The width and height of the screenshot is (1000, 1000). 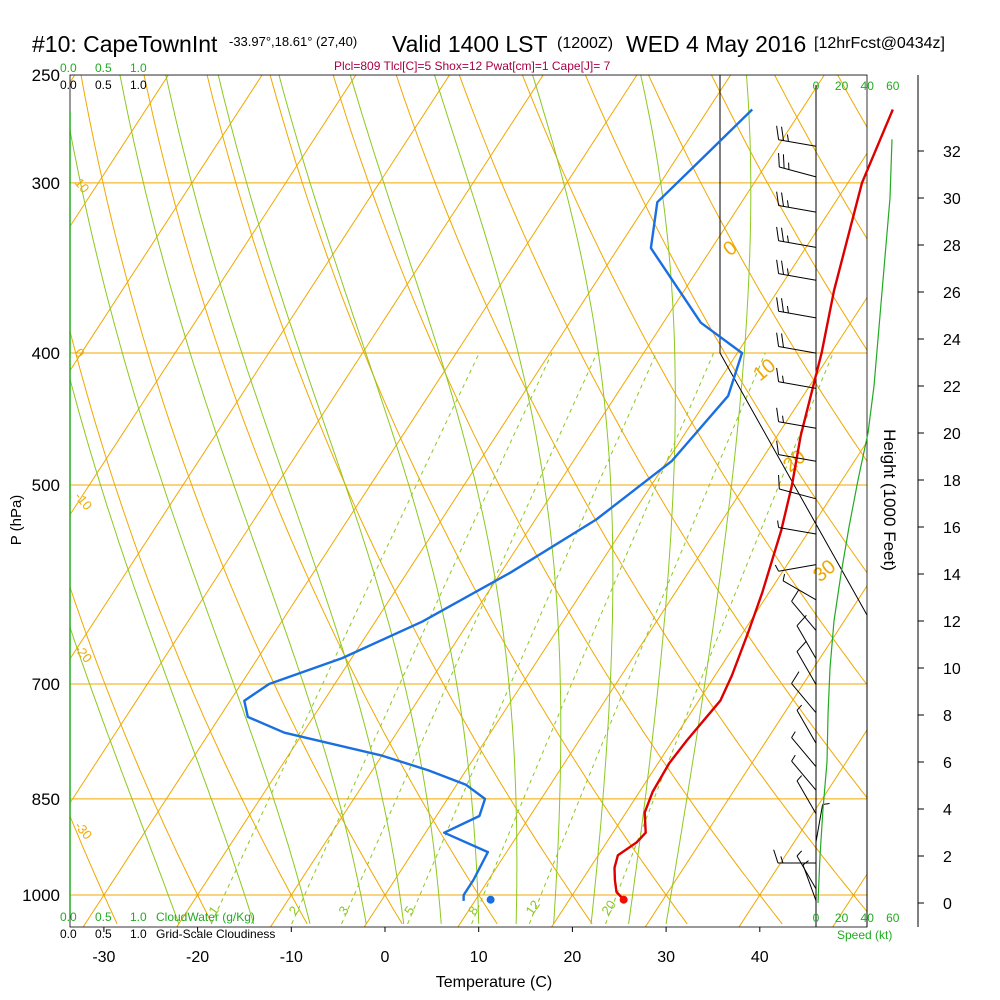 I want to click on cloudwater-label: CloudWater (g/Kg), so click(x=205, y=917).